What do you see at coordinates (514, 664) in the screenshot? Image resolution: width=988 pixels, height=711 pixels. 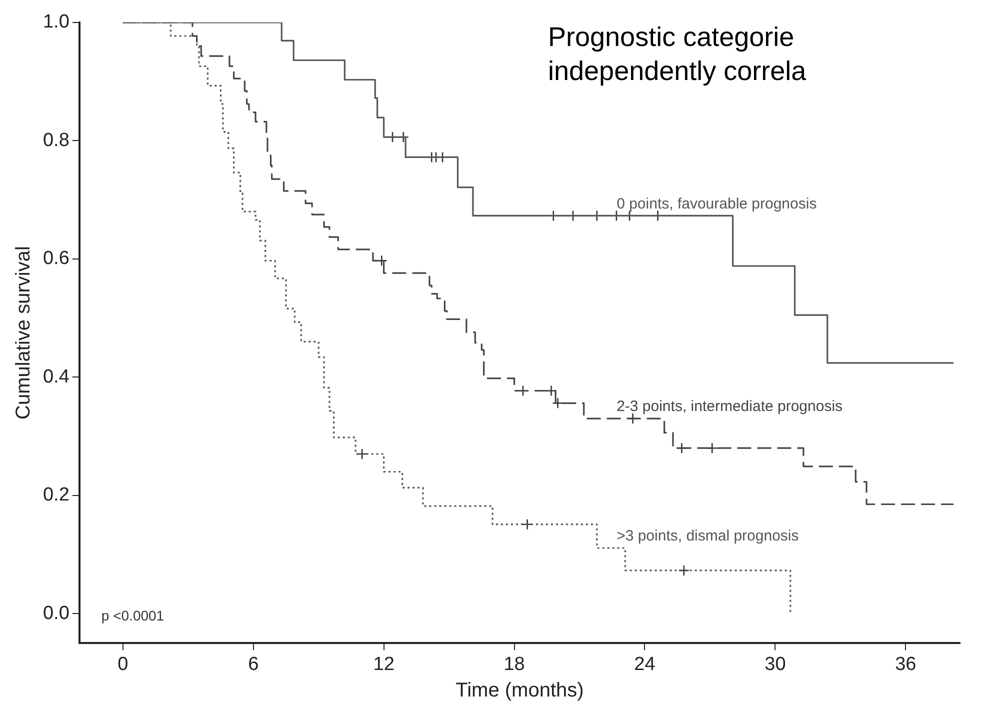 I see `x-tick-label: 18` at bounding box center [514, 664].